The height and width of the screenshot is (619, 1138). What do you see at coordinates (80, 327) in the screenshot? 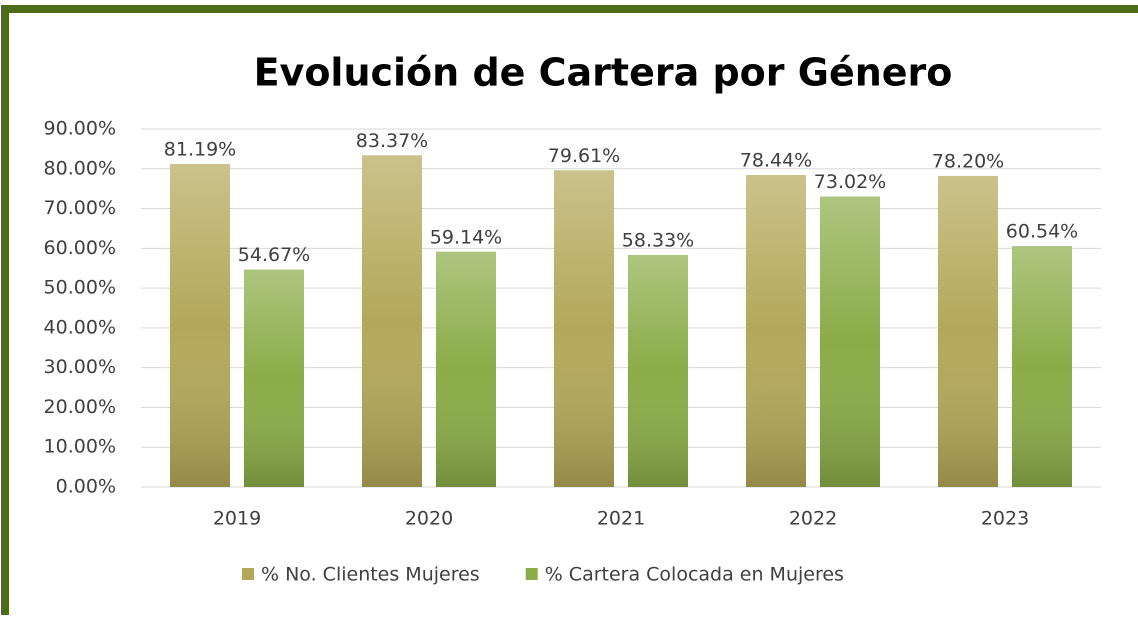
I see `y-tick-label: 40.00%` at bounding box center [80, 327].